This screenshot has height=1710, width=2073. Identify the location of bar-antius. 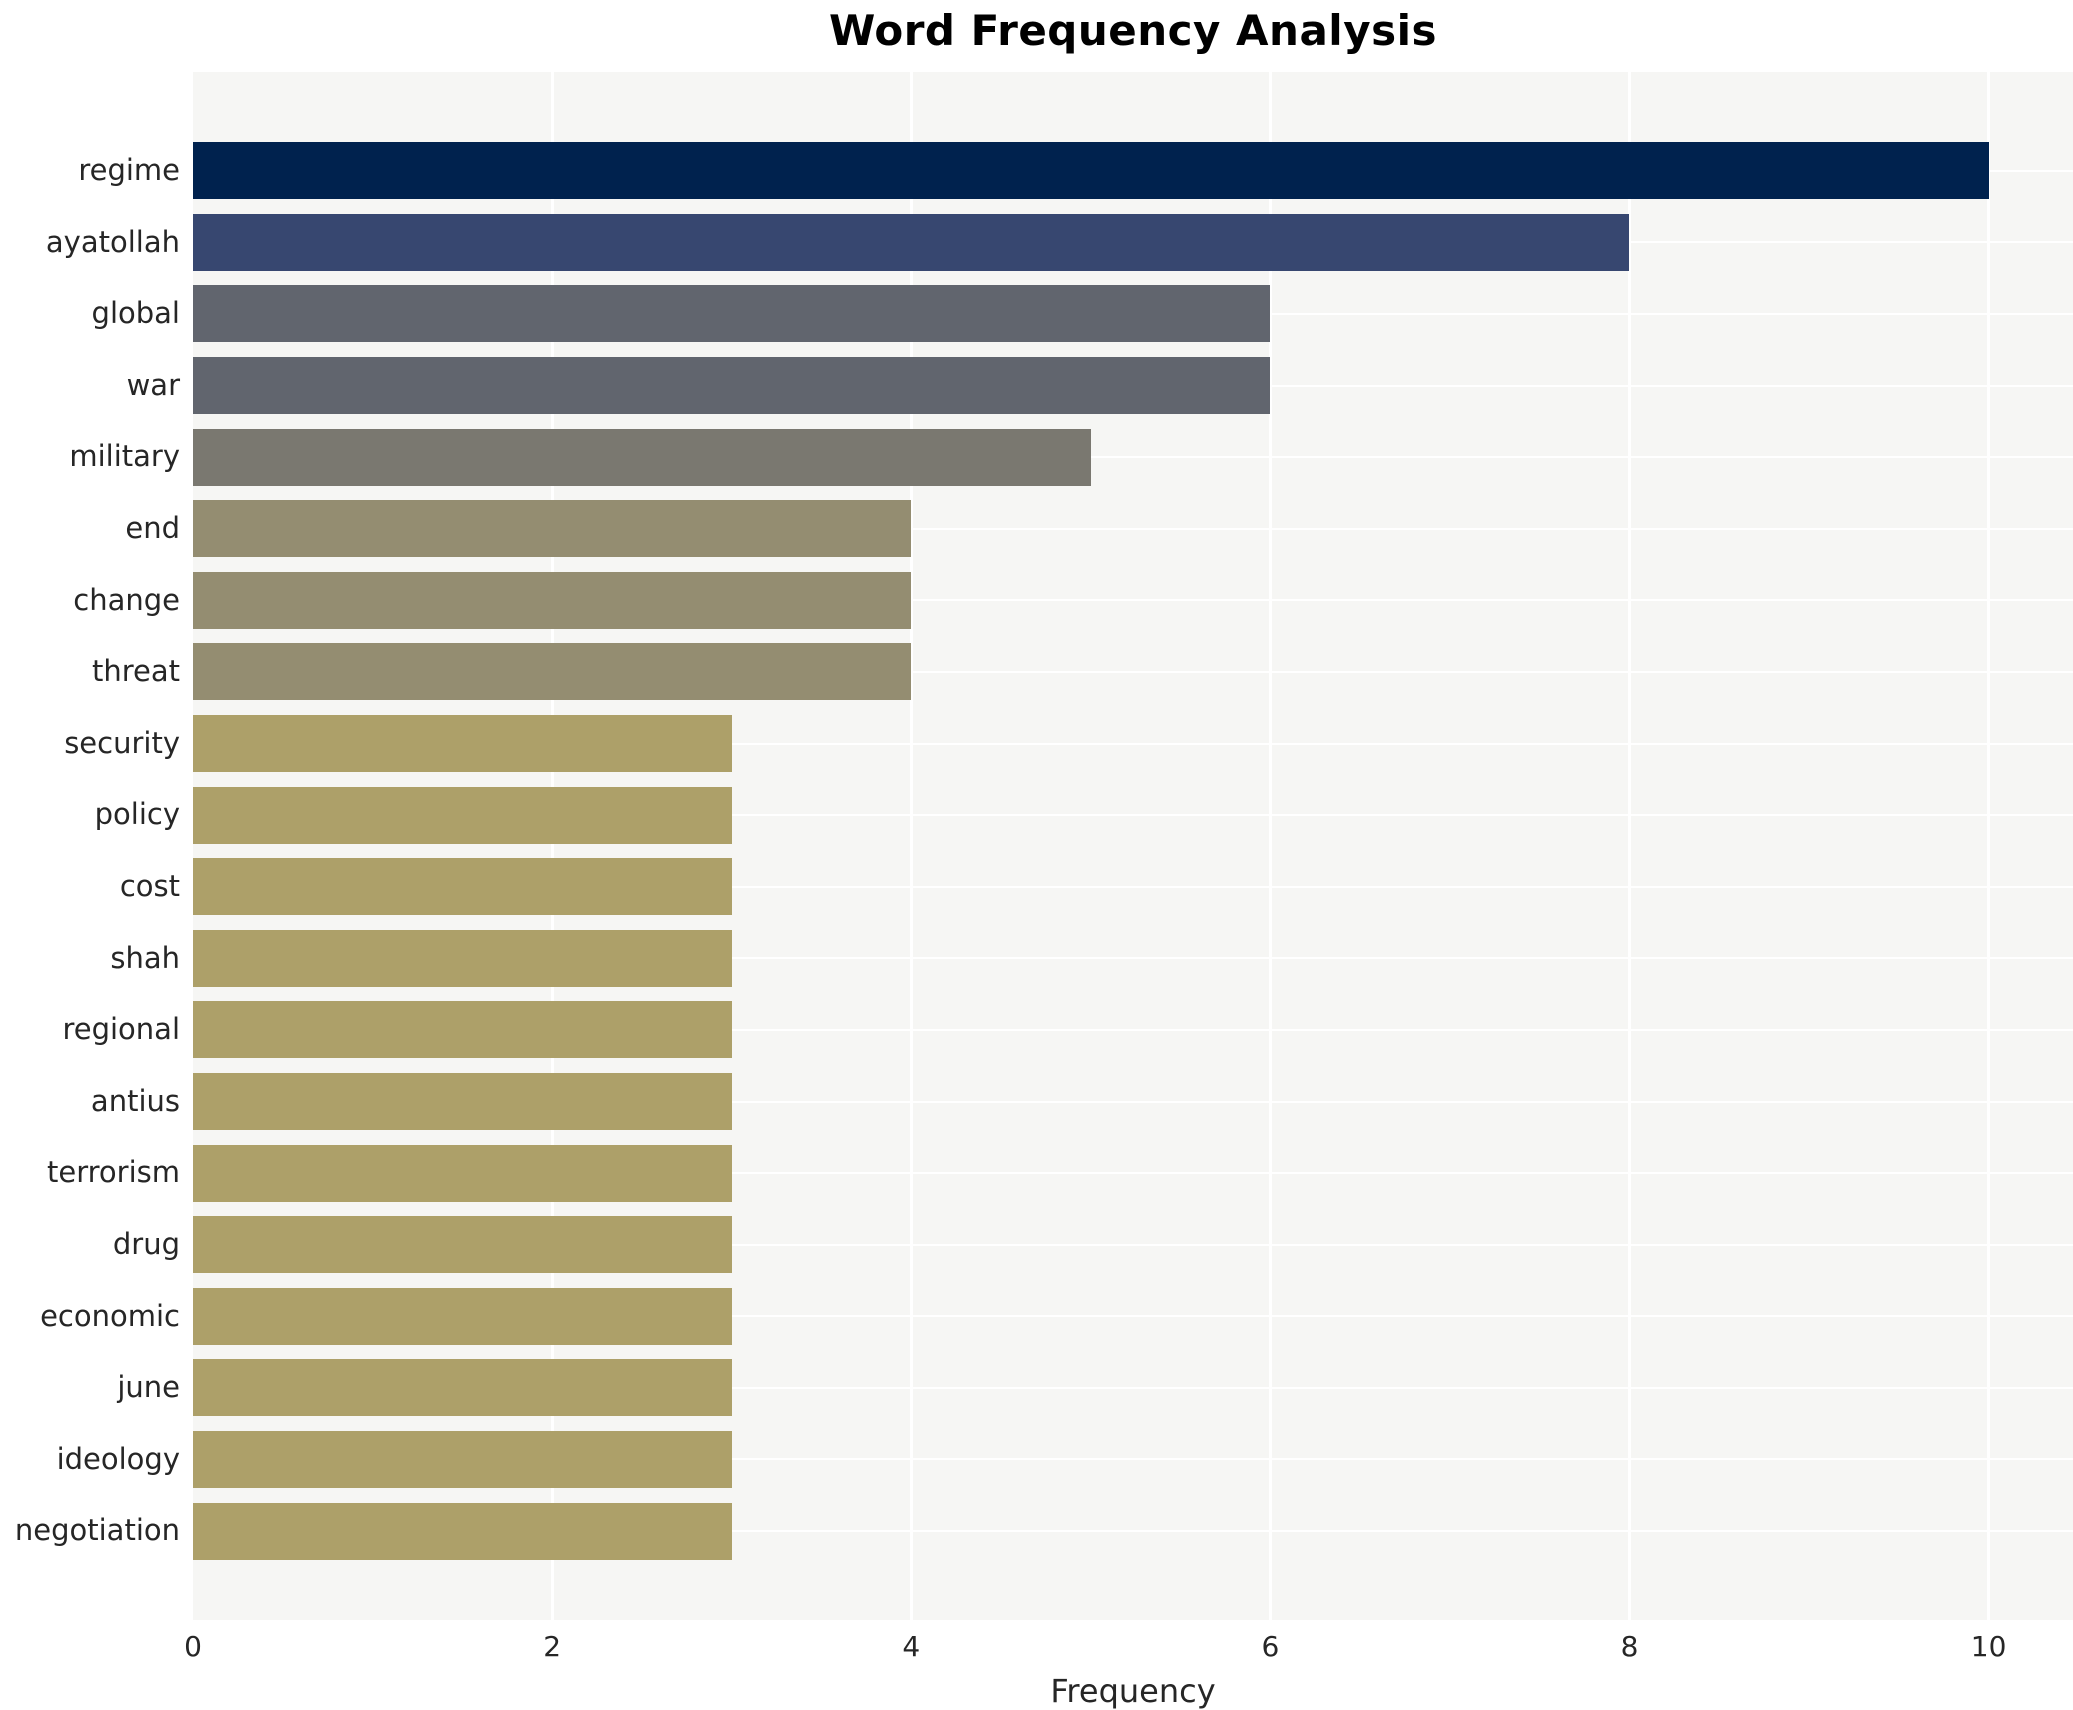
(462, 1102).